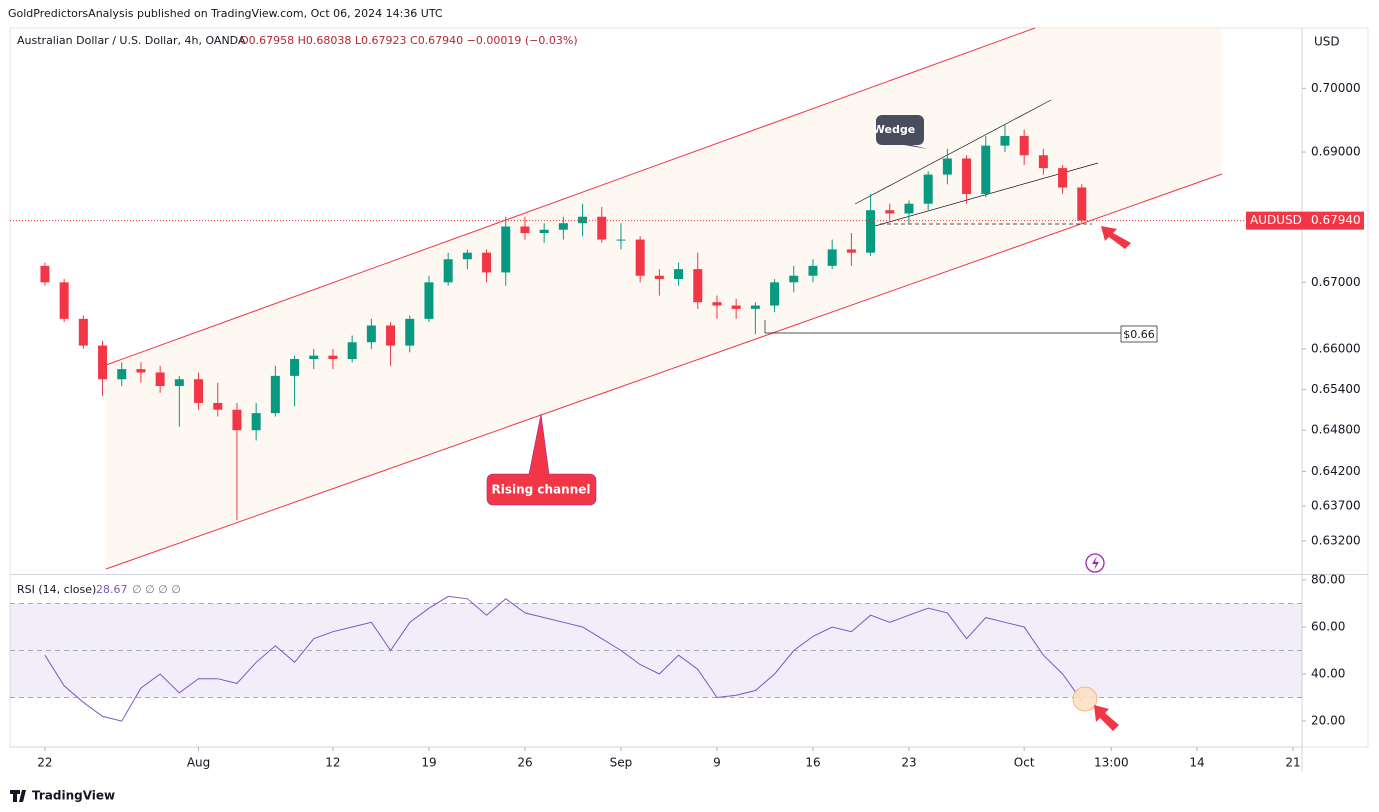 The image size is (1379, 812). I want to click on wedge-upper, so click(953, 152).